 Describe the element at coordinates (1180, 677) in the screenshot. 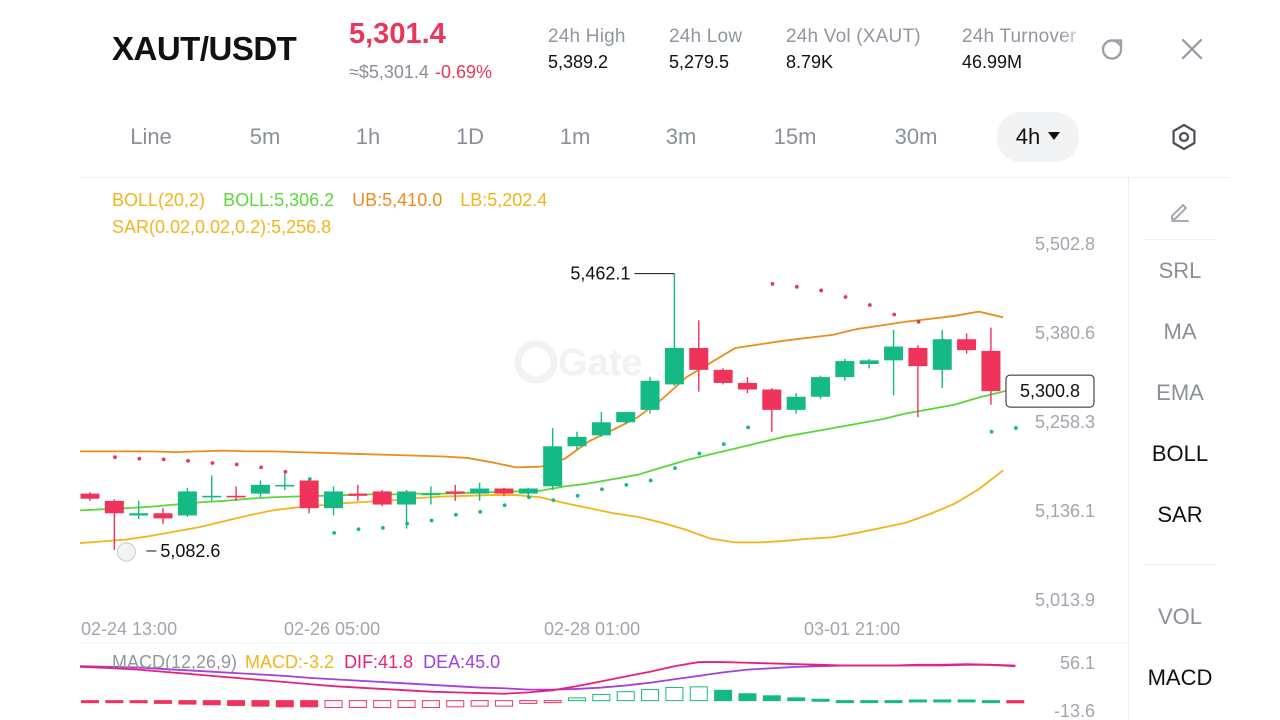

I see `indicator-macd: MACD` at that location.